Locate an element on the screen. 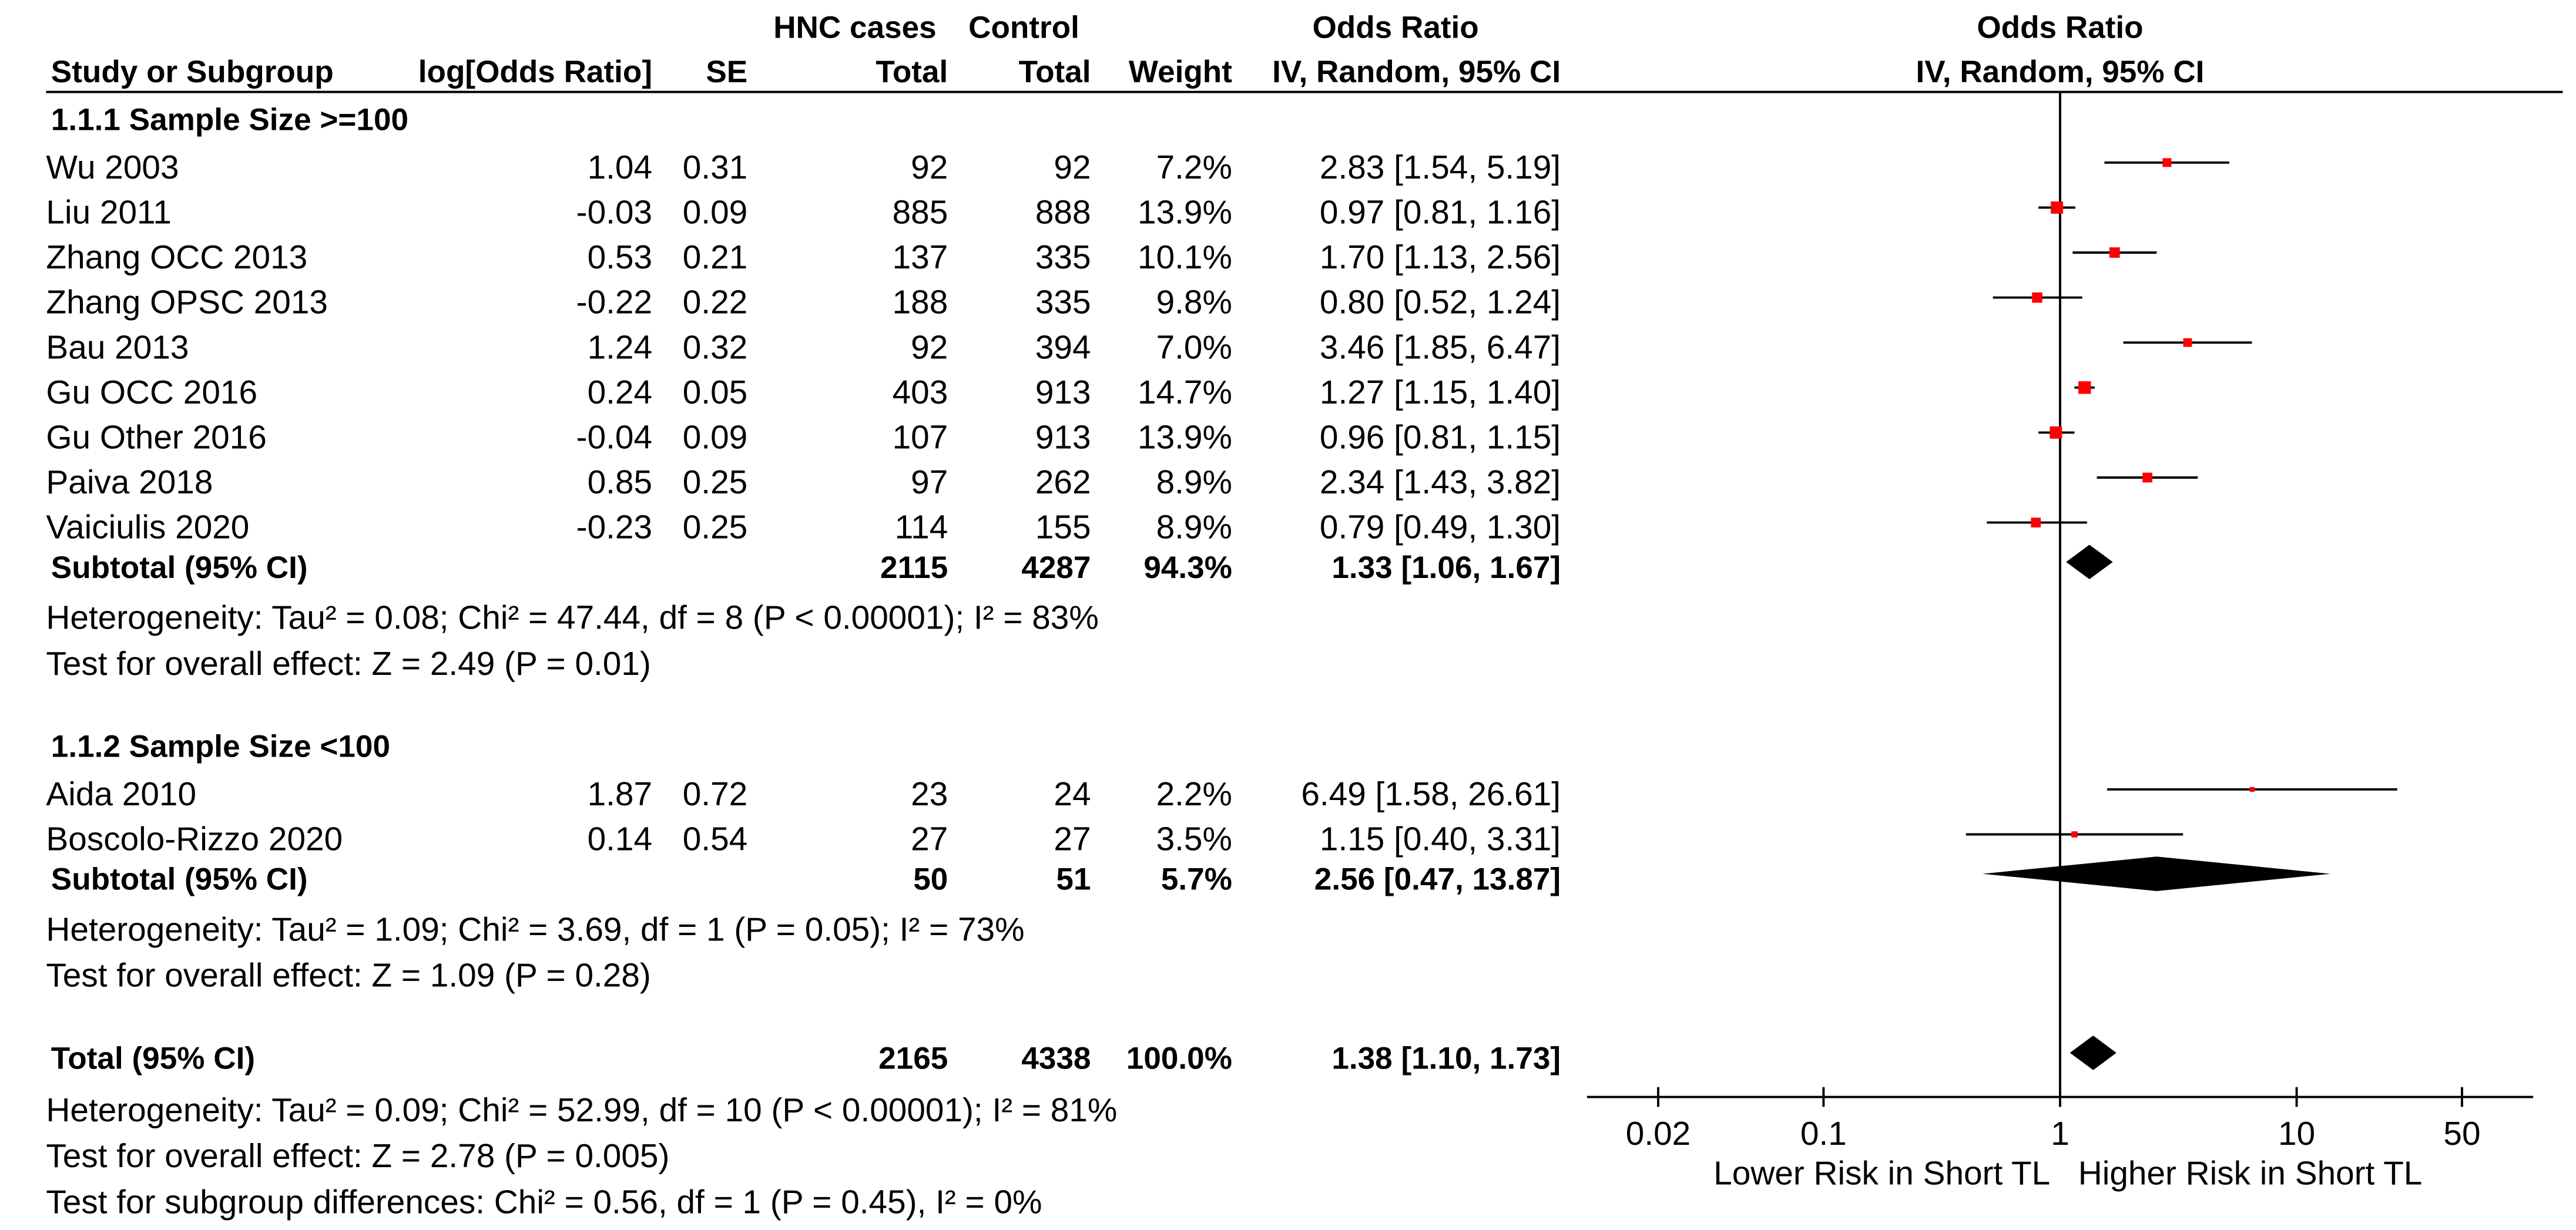 The width and height of the screenshot is (2576, 1230). weight-value: 10.1% is located at coordinates (1185, 257).